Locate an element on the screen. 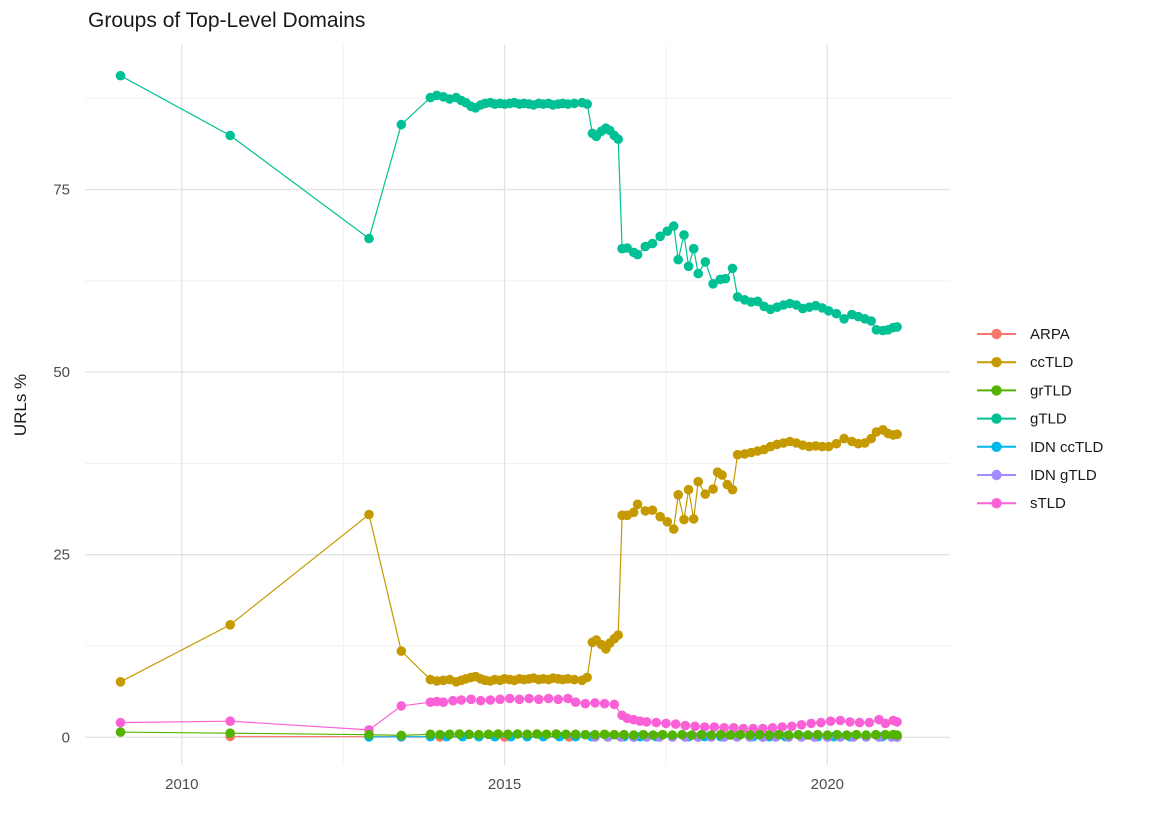 Image resolution: width=1164 pixels, height=827 pixels. x-tick-label: 2010 is located at coordinates (181, 784).